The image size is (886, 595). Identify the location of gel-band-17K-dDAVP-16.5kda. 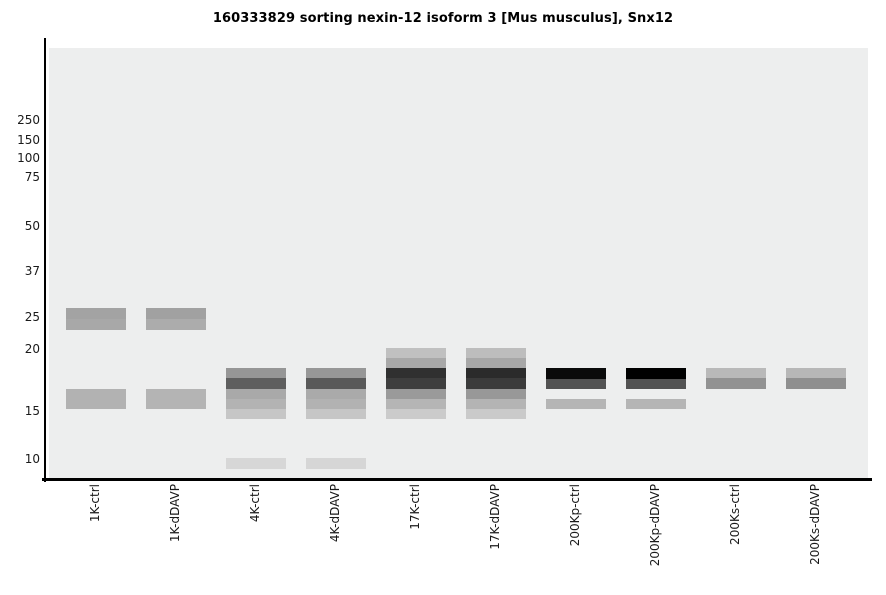
(496, 394).